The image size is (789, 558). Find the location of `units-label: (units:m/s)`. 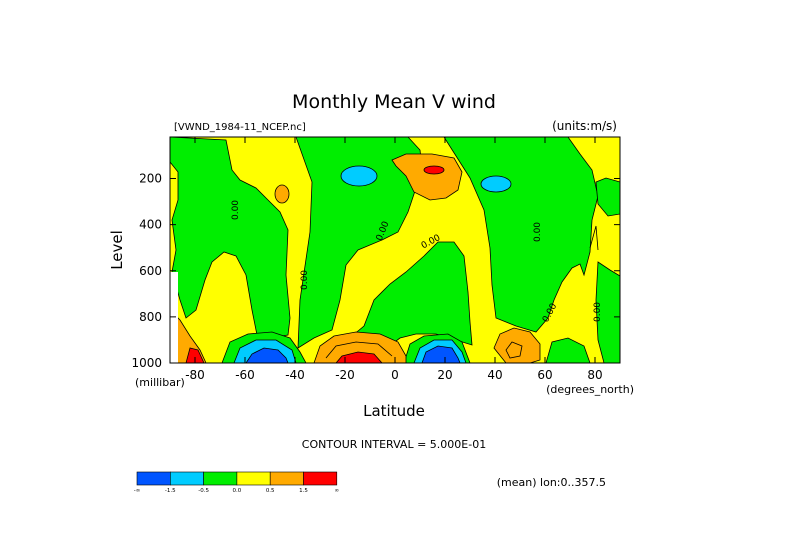

units-label: (units:m/s) is located at coordinates (584, 126).